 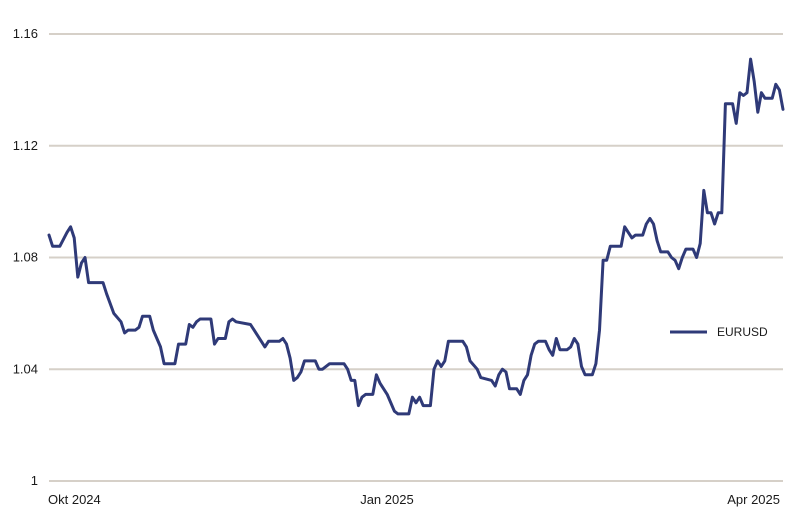 What do you see at coordinates (25, 145) in the screenshot?
I see `y-tick-label: 1.12` at bounding box center [25, 145].